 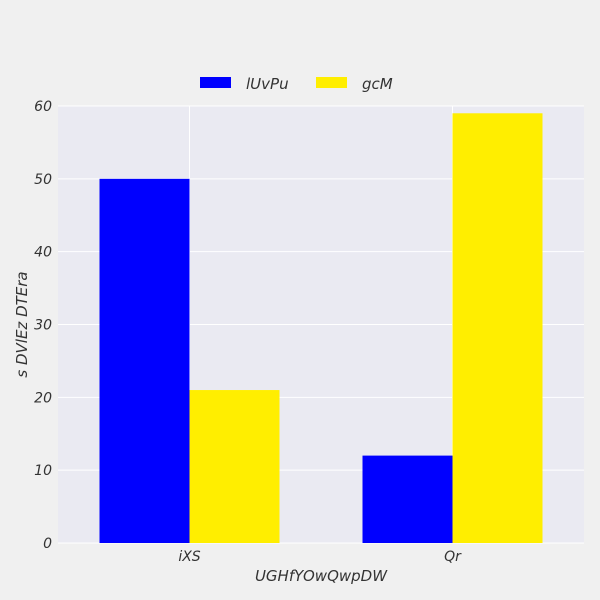 I want to click on y-tick-label: 30, so click(x=43, y=326).